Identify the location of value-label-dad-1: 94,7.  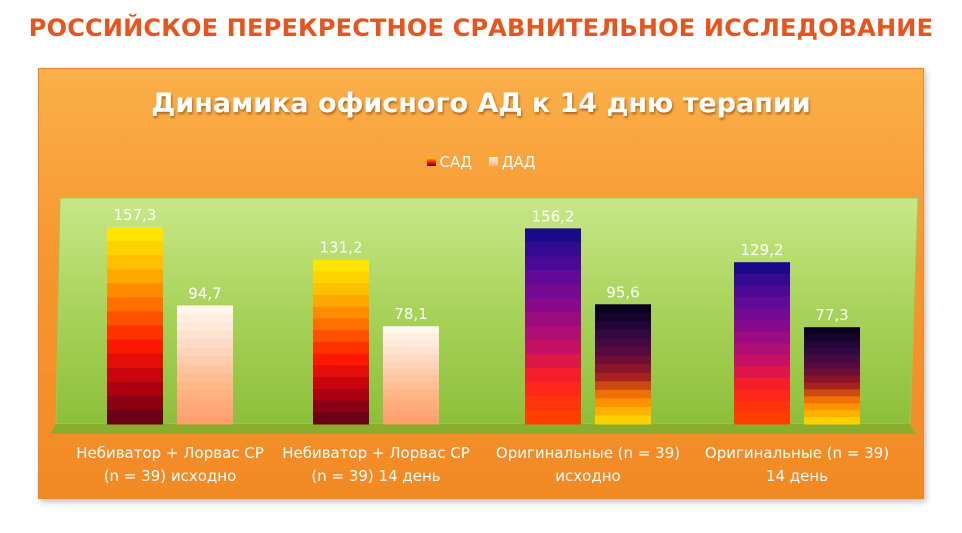
(204, 293).